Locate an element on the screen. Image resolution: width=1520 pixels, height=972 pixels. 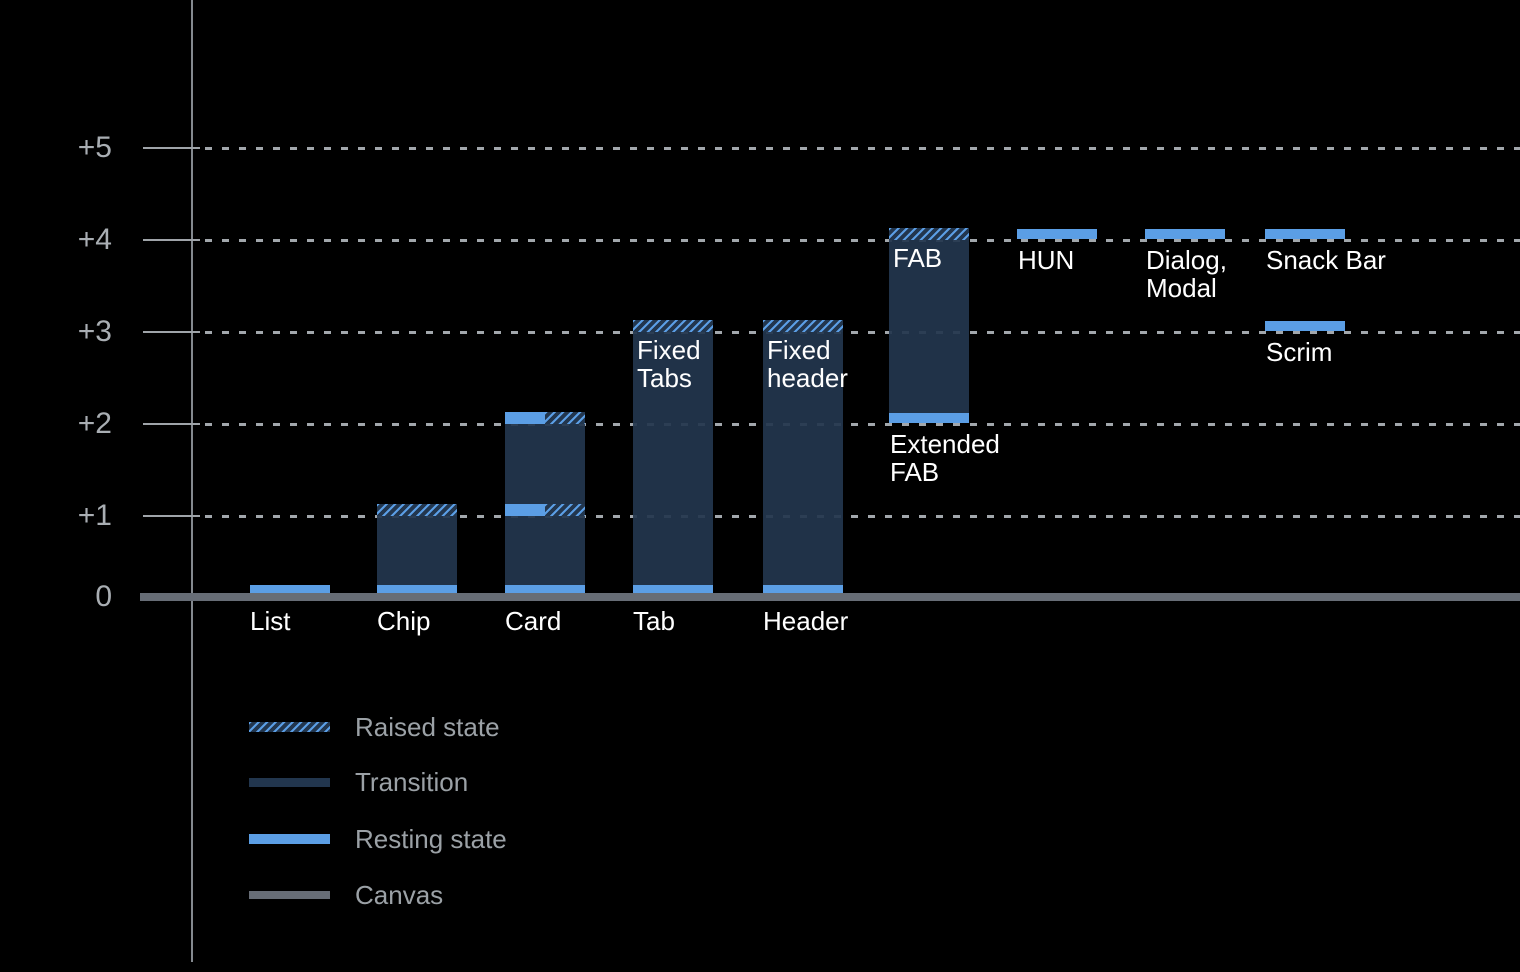
resting-band-hun is located at coordinates (1057, 234).